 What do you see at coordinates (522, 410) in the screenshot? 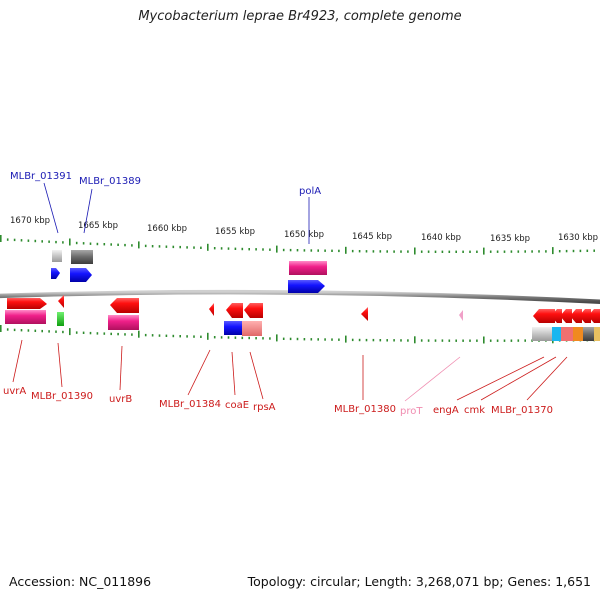
I see `gene-label-mlbr-01370: MLBr_01370` at bounding box center [522, 410].